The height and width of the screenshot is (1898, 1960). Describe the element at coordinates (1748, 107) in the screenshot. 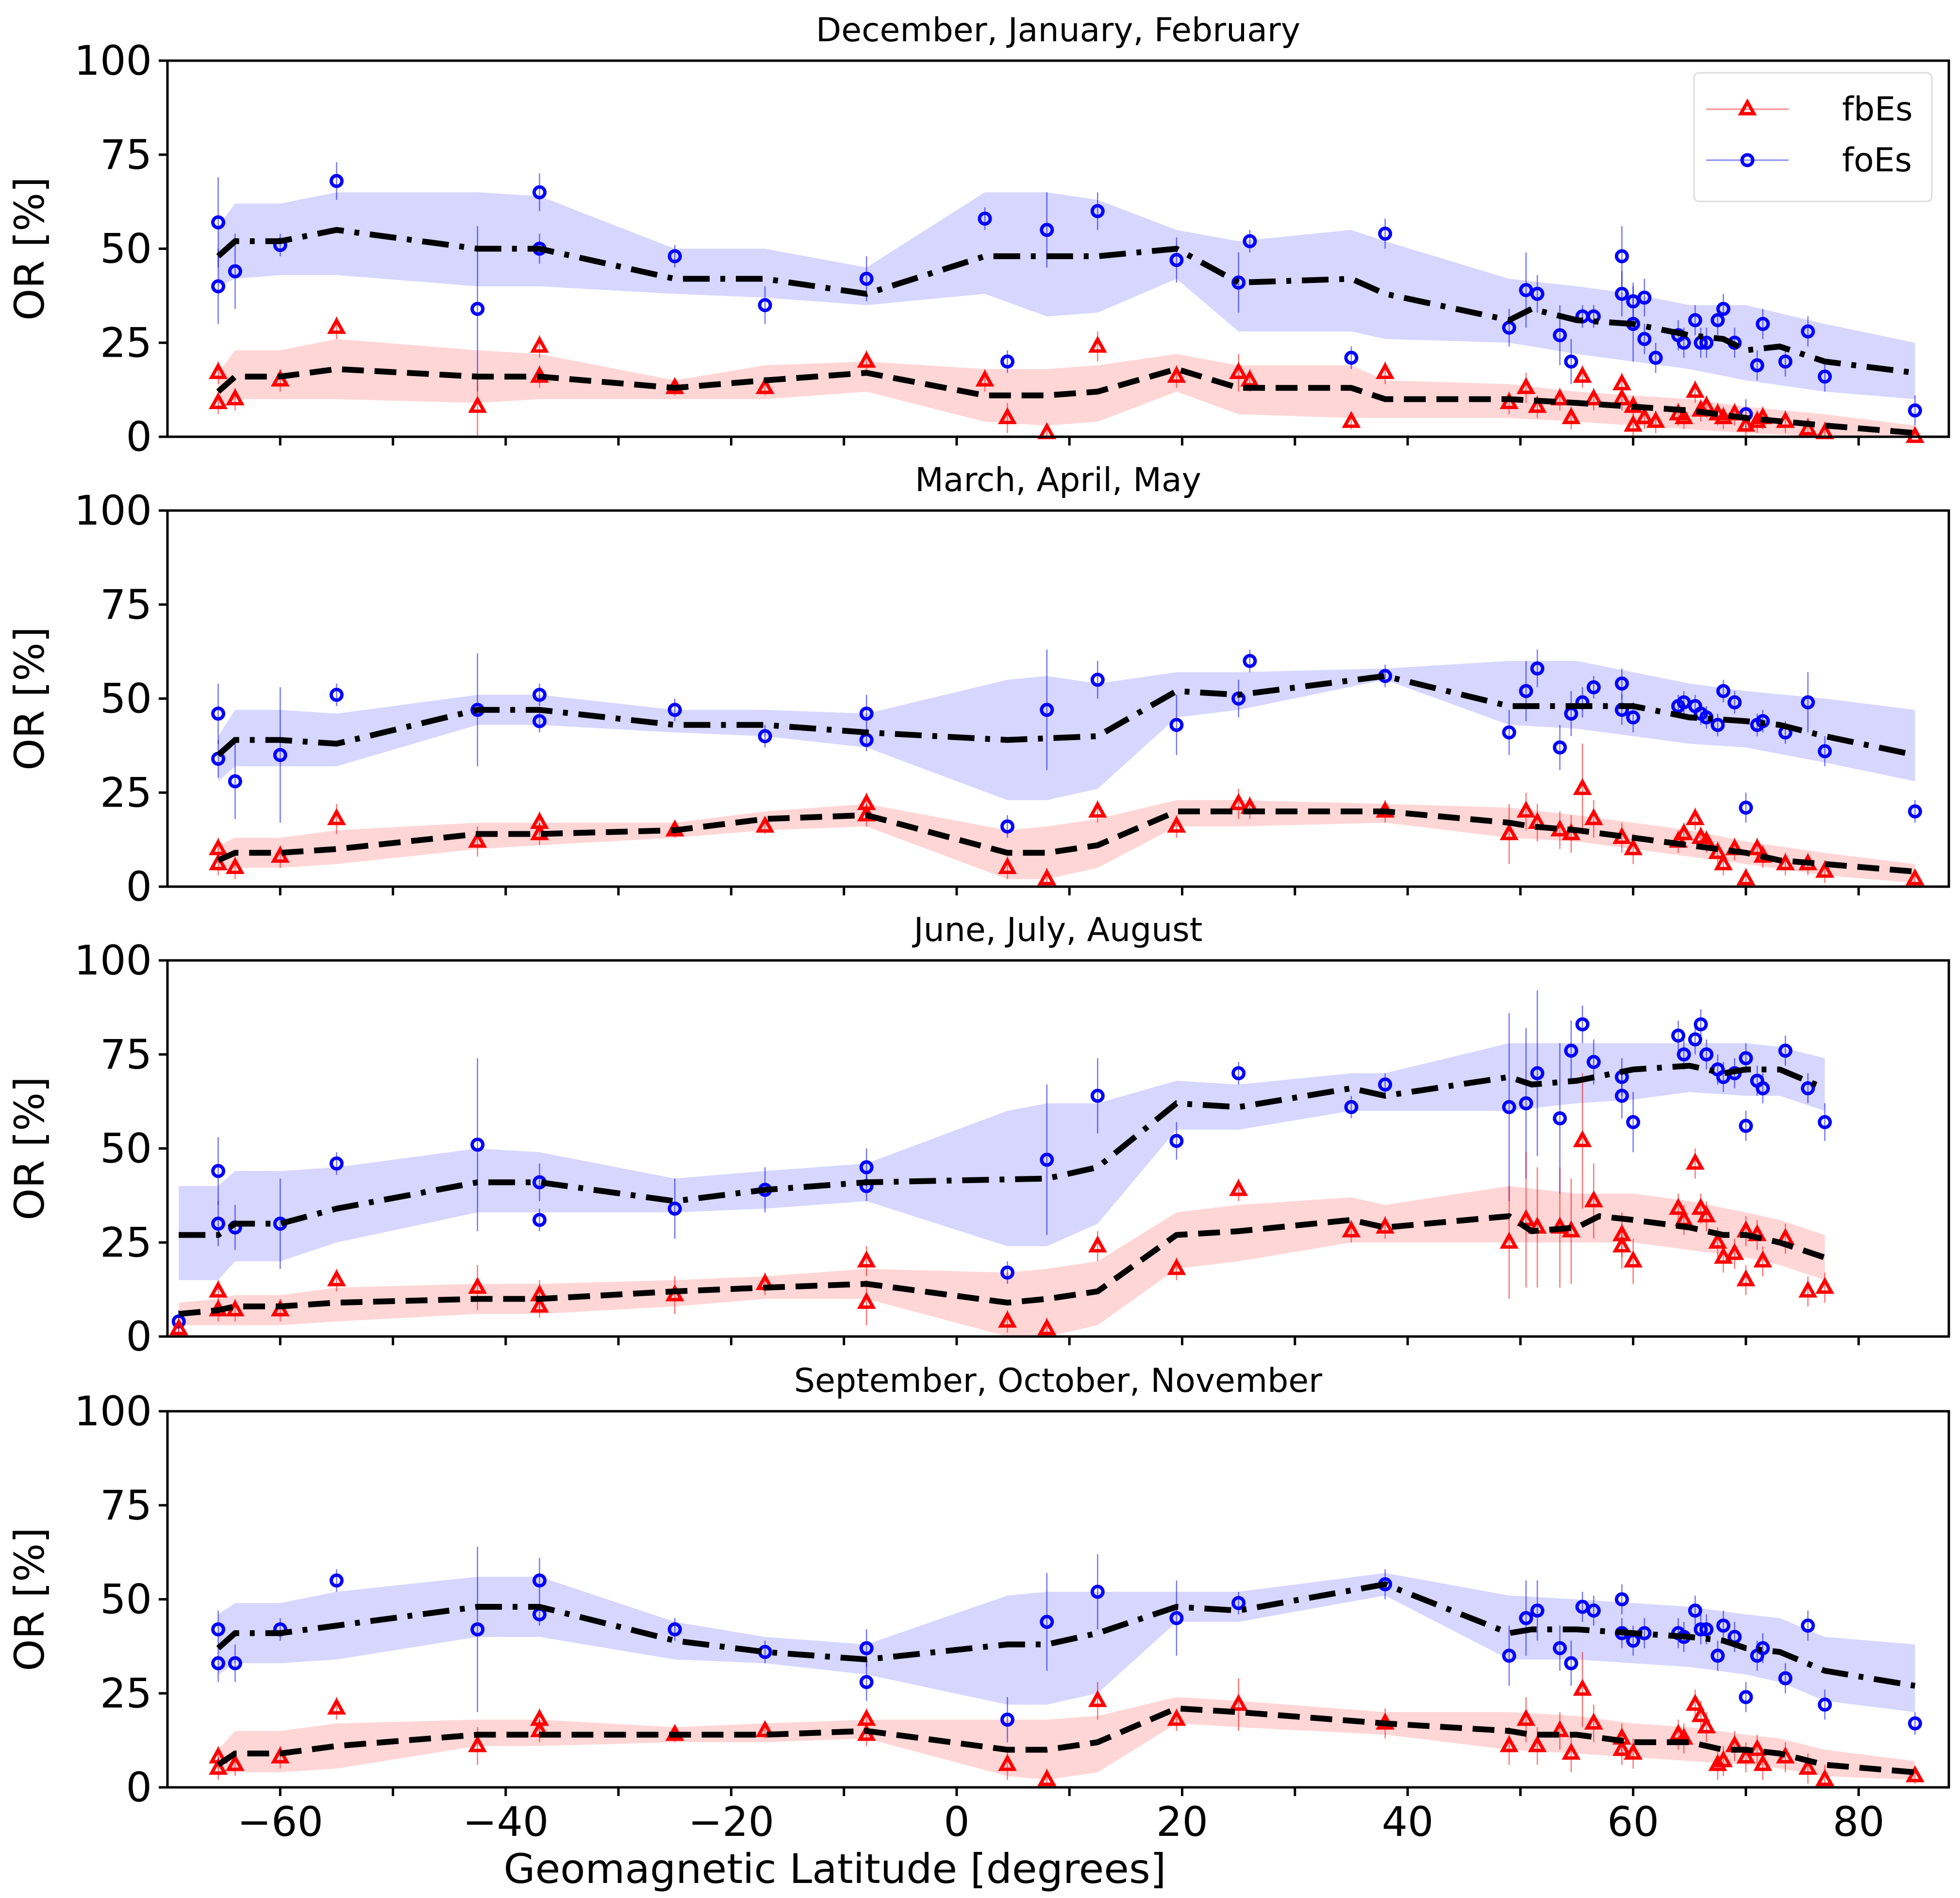

I see `legend-fbes-marker` at that location.